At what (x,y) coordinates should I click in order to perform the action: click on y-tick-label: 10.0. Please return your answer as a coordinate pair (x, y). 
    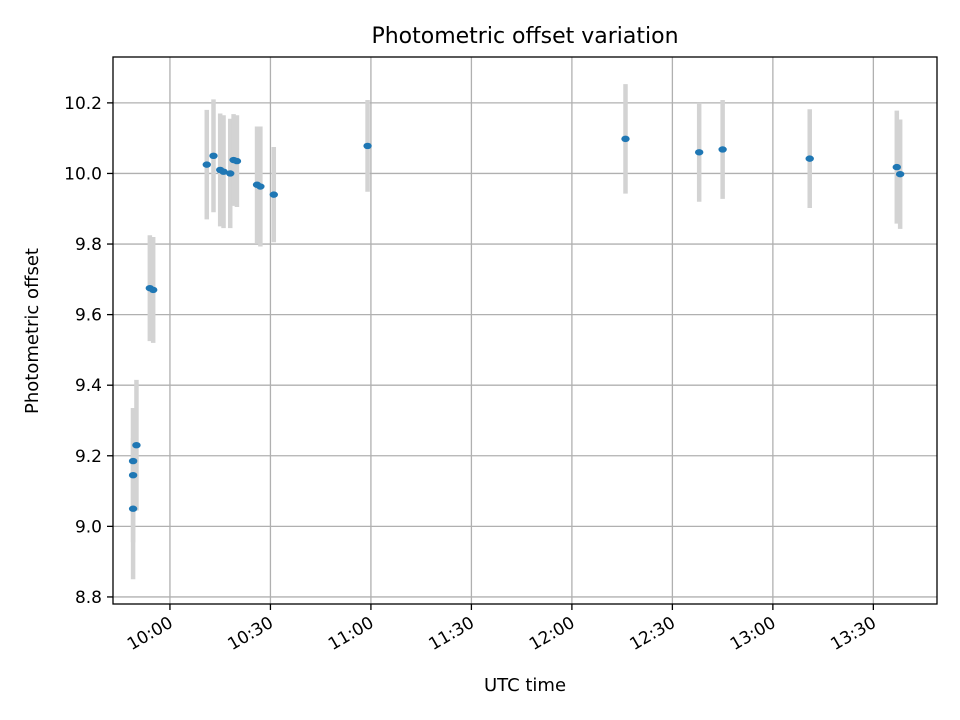
    Looking at the image, I should click on (83, 174).